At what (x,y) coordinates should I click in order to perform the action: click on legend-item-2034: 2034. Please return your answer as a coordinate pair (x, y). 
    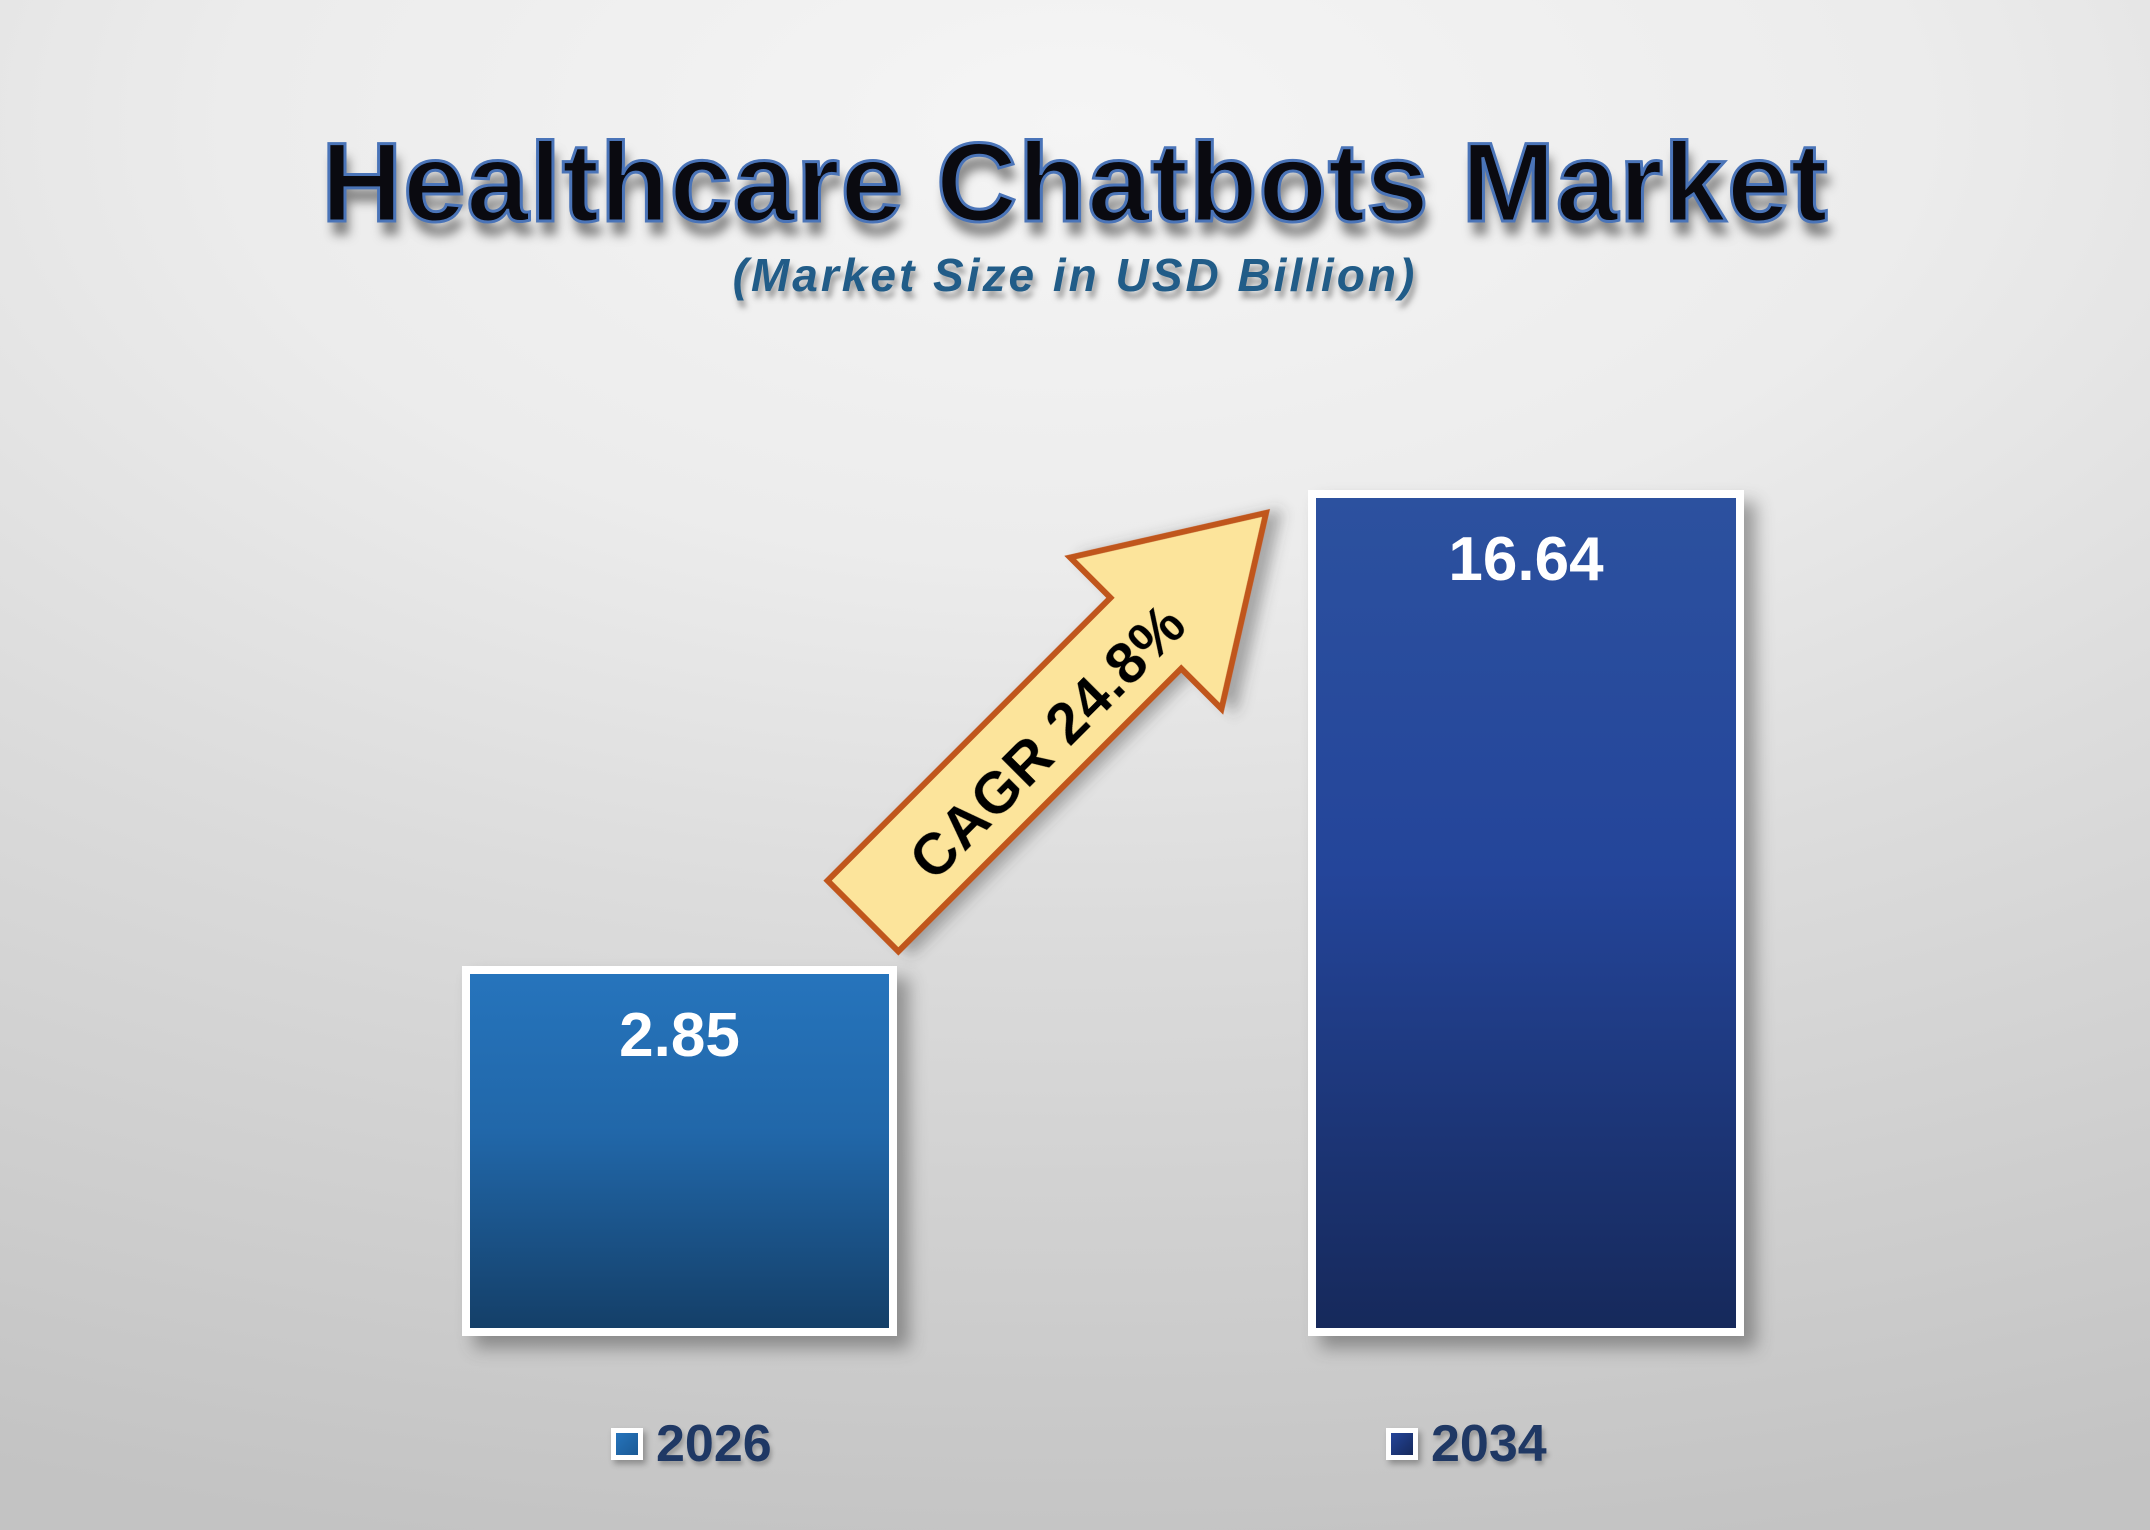
    Looking at the image, I should click on (1466, 1444).